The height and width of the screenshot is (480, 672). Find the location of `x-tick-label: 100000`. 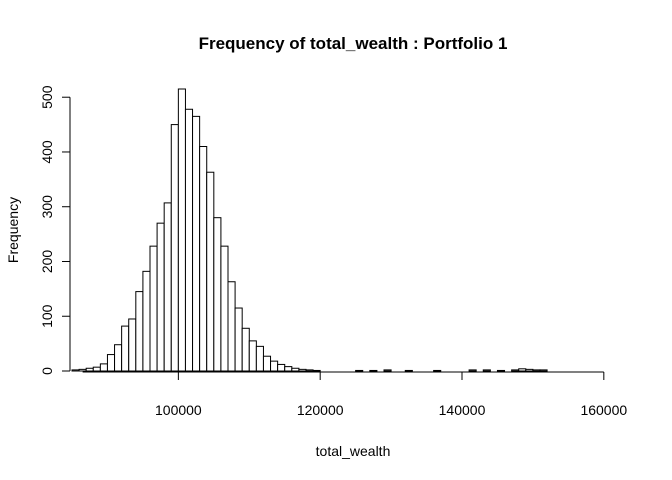

x-tick-label: 100000 is located at coordinates (178, 410).